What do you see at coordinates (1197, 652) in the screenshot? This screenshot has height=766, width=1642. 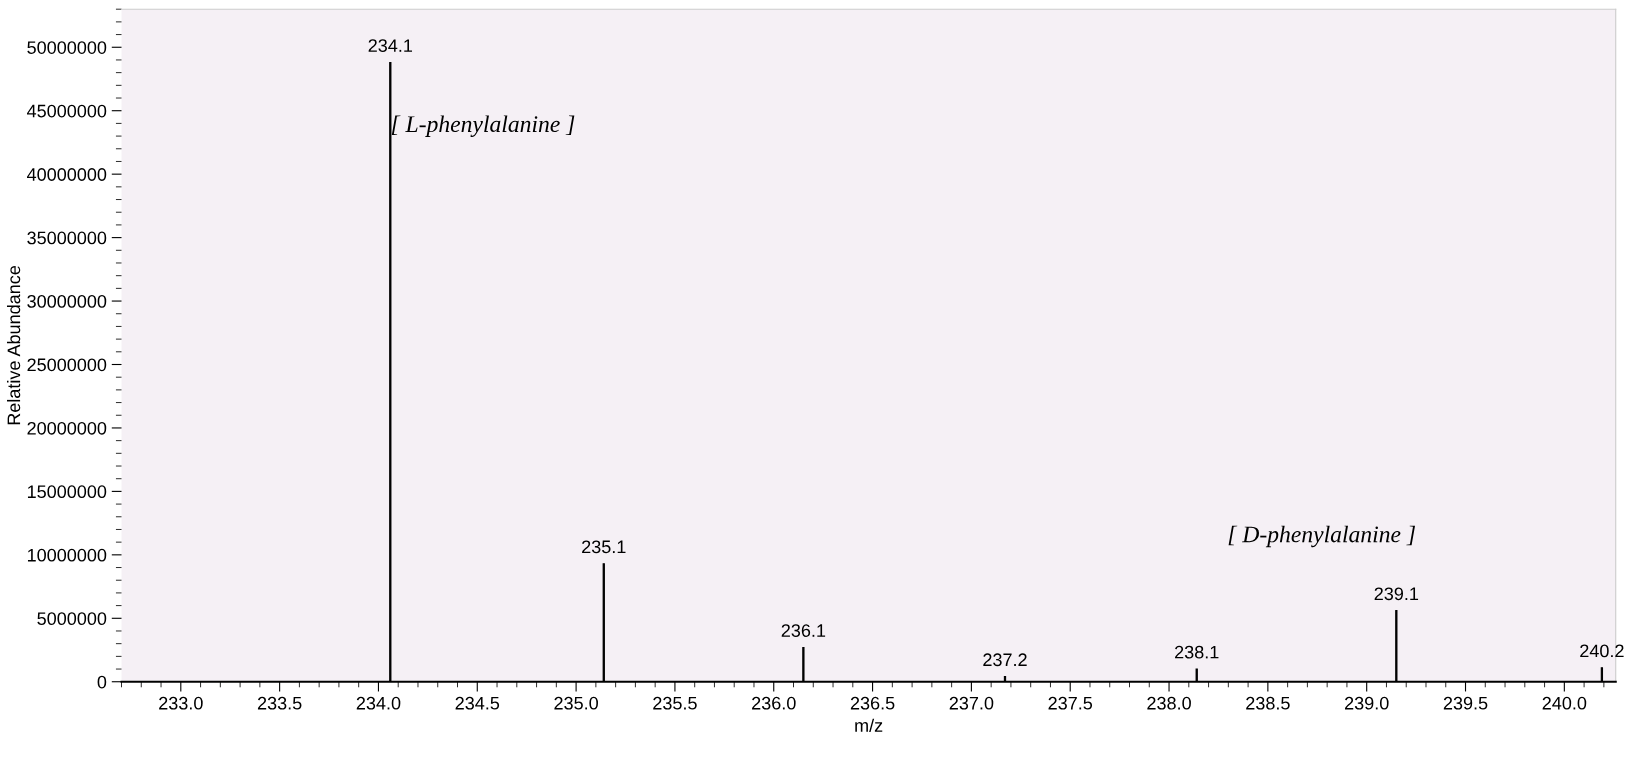 I see `annotation: 238.1` at bounding box center [1197, 652].